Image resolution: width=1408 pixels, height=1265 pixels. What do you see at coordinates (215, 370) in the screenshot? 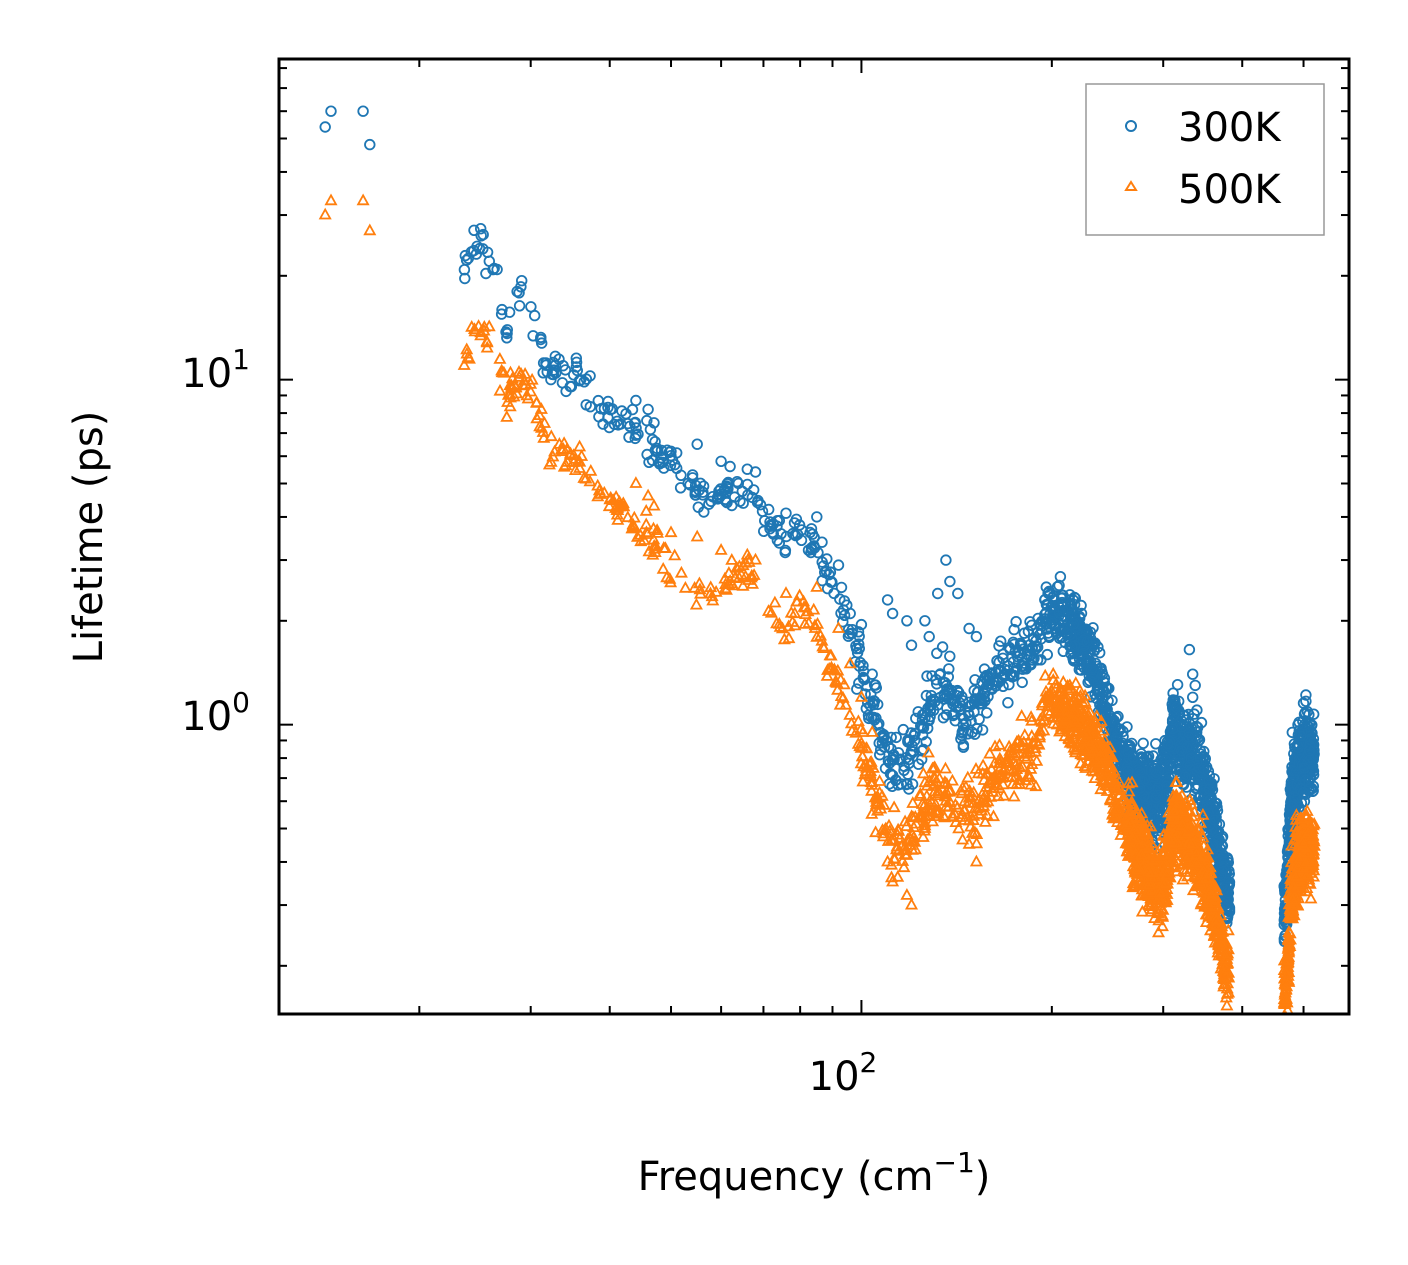
I see `y-tick-label: 101` at bounding box center [215, 370].